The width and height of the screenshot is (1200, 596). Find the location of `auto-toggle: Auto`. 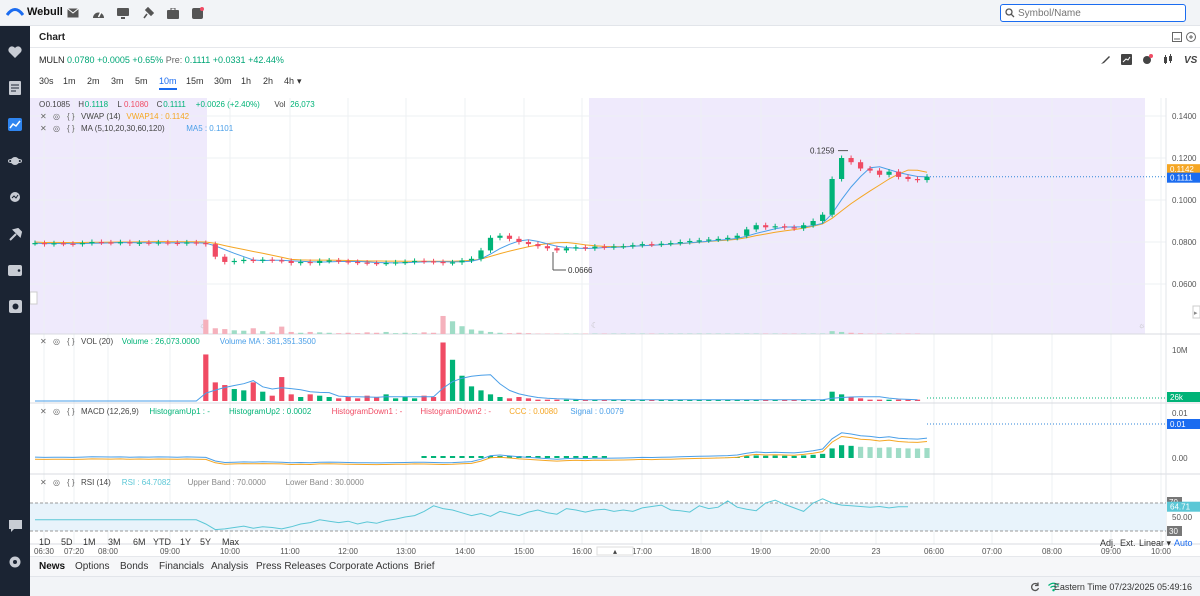

auto-toggle: Auto is located at coordinates (1183, 543).